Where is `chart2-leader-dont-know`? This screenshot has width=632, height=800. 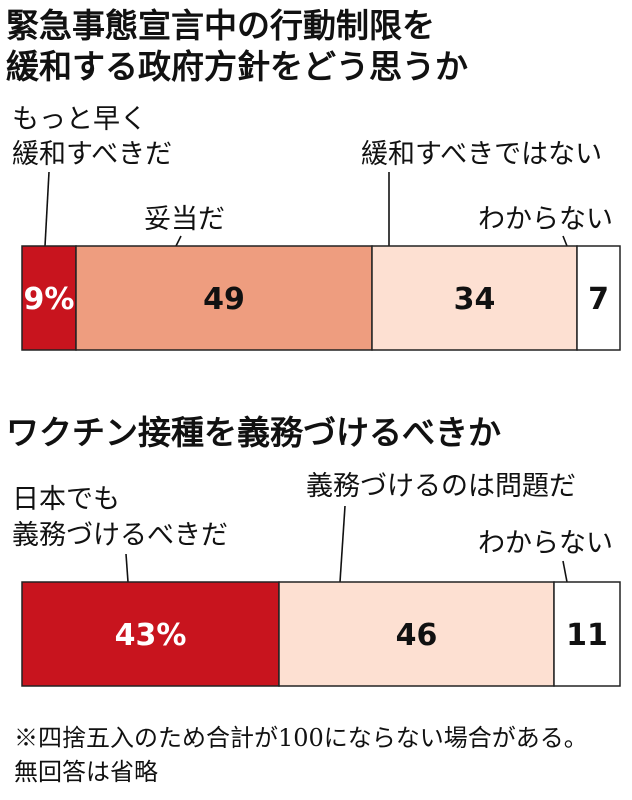 chart2-leader-dont-know is located at coordinates (565, 571).